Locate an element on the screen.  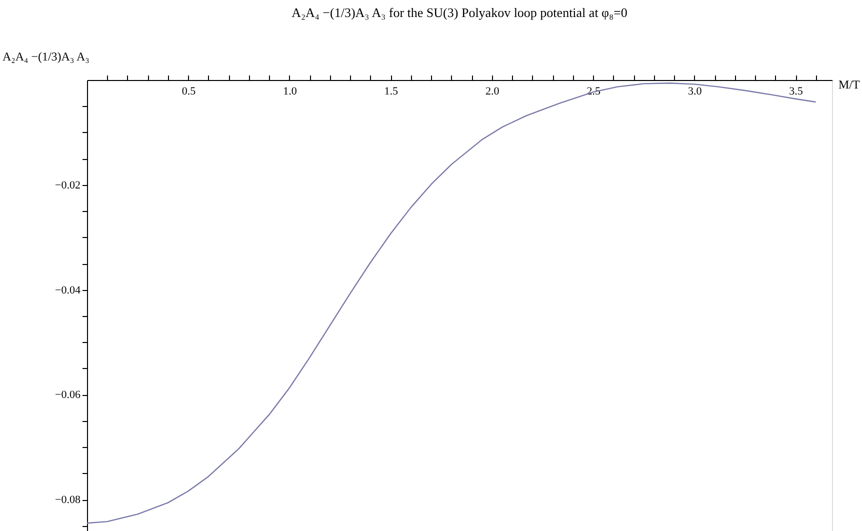
y-tick-label: −0.06 is located at coordinates (68, 395).